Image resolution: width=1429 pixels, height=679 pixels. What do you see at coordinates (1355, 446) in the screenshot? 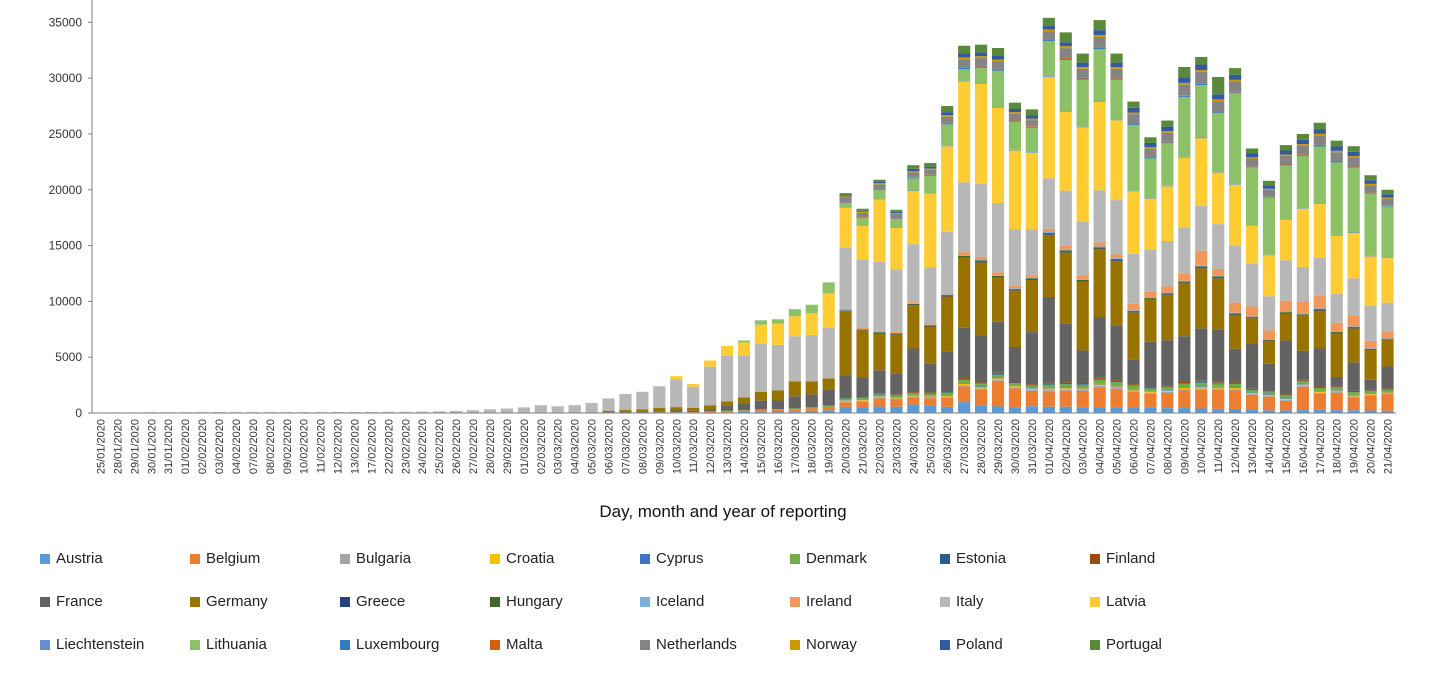
I see `x-tick-label: 19/04/2020` at bounding box center [1355, 446].